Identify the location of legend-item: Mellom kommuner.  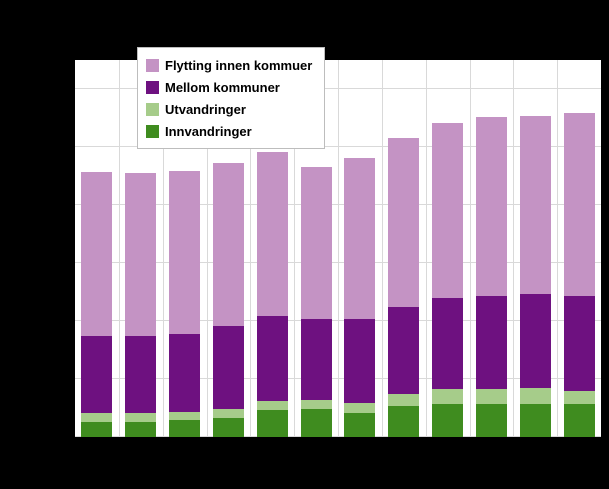
(229, 87).